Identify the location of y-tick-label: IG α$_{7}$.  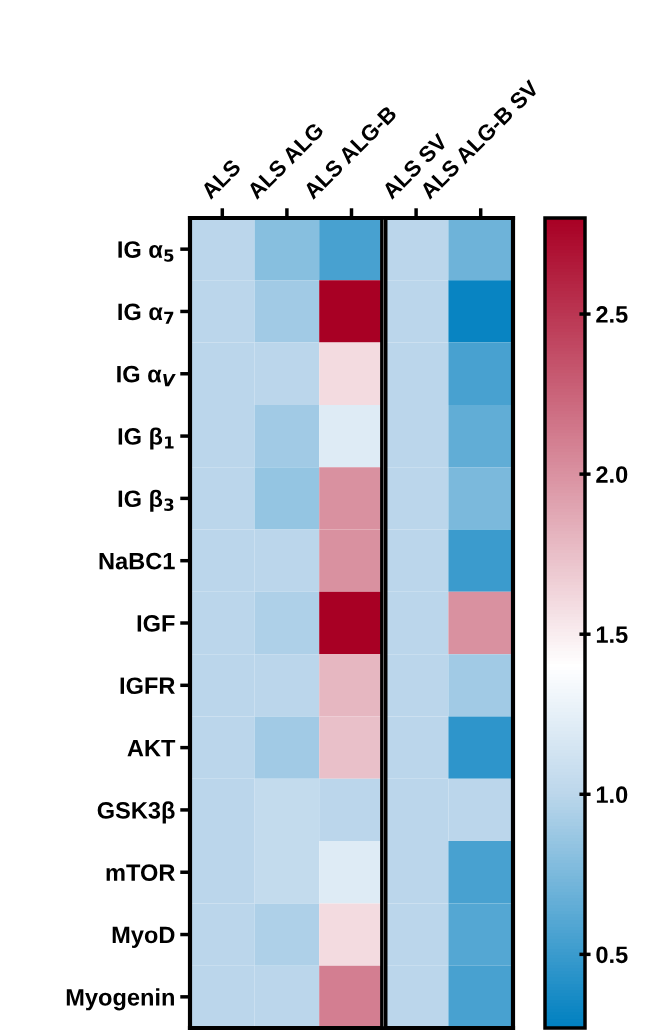
(146, 313).